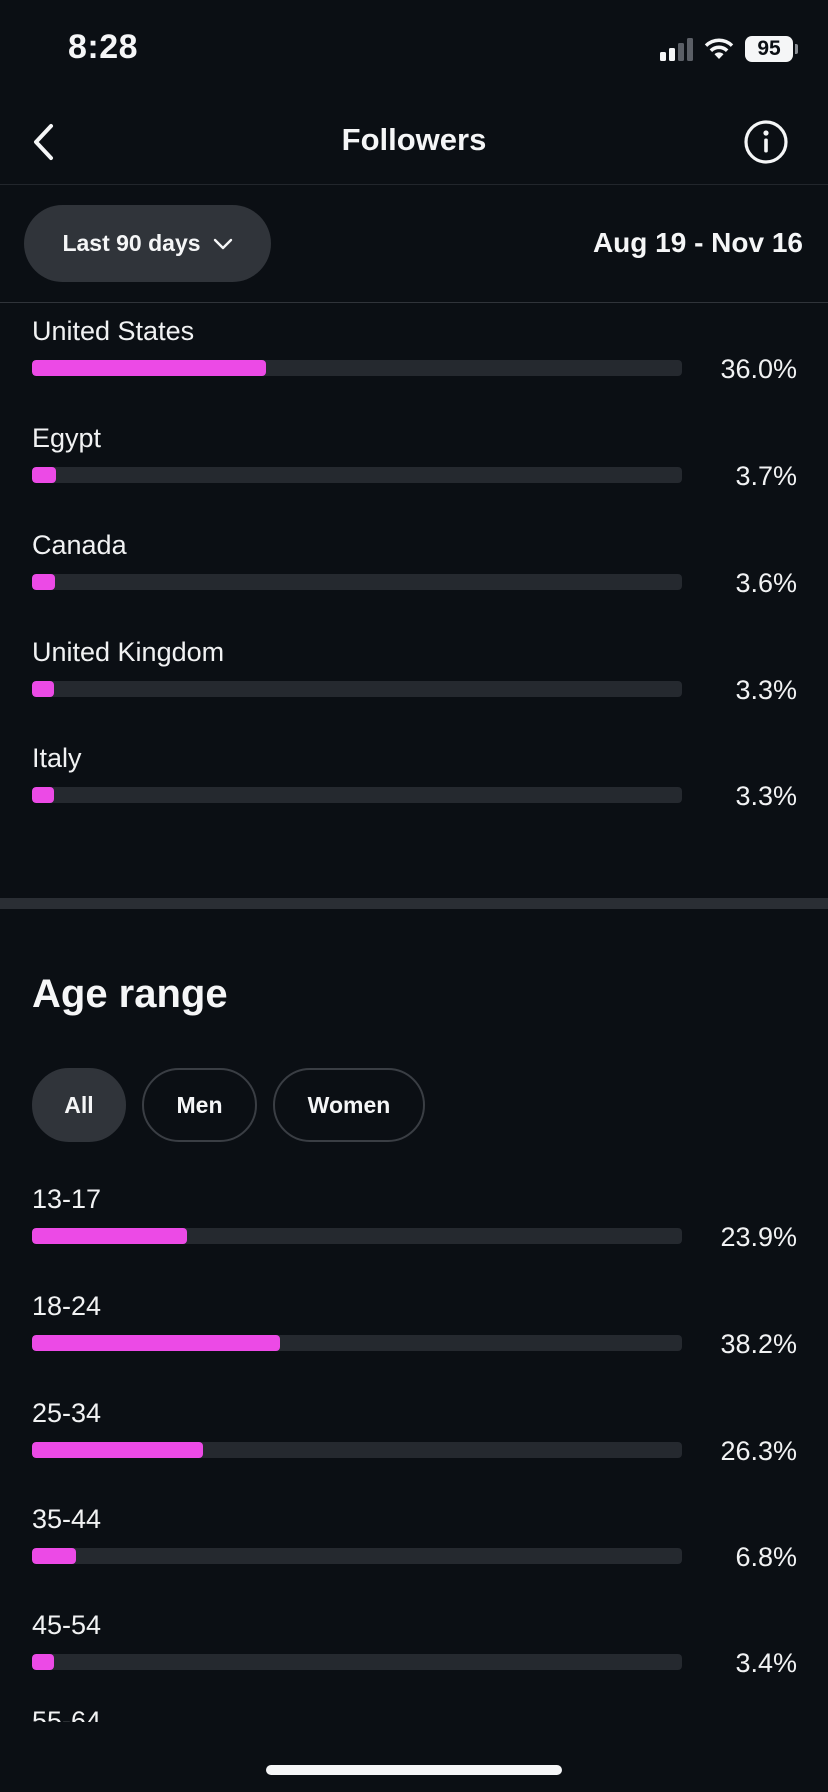 Image resolution: width=828 pixels, height=1792 pixels. What do you see at coordinates (766, 1557) in the screenshot?
I see `age-percent: 6.8%` at bounding box center [766, 1557].